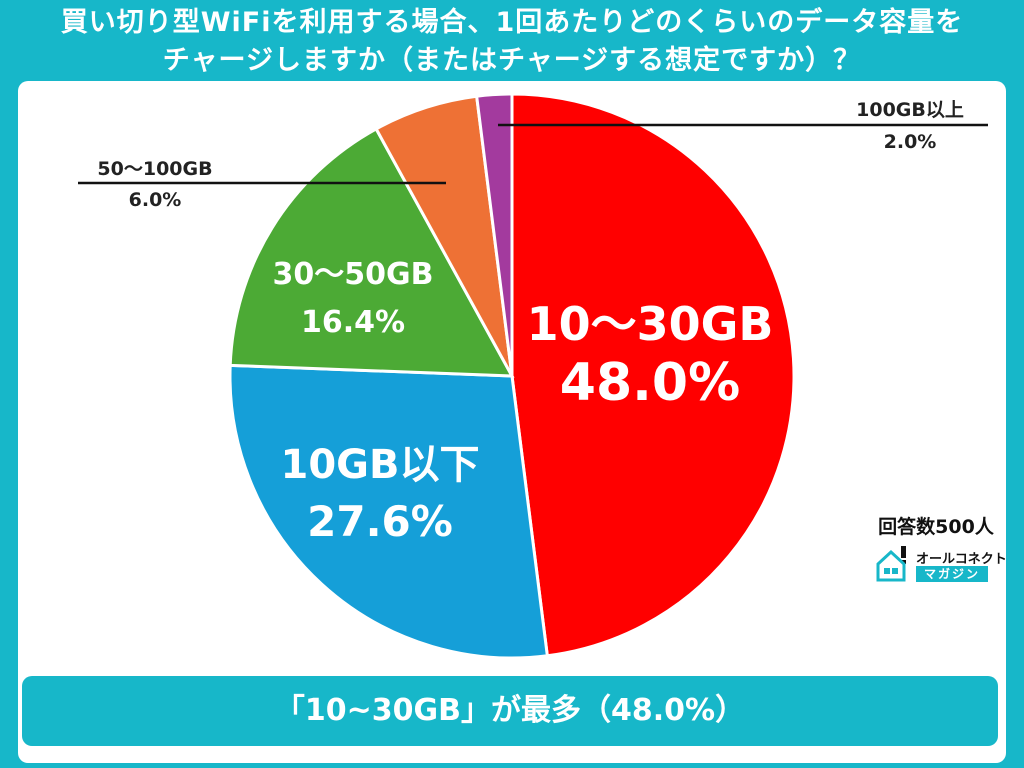 This screenshot has height=768, width=1024. I want to click on slice-value-50-100gb: 6.0%, so click(155, 200).